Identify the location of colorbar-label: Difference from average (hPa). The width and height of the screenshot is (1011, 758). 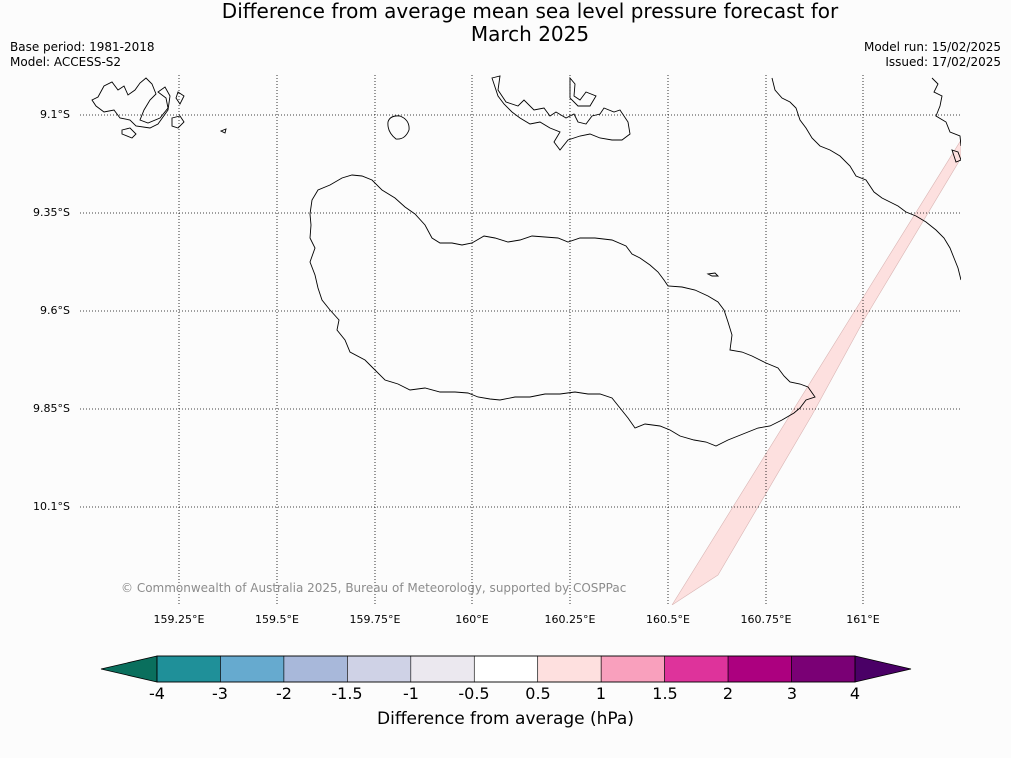
(505, 719).